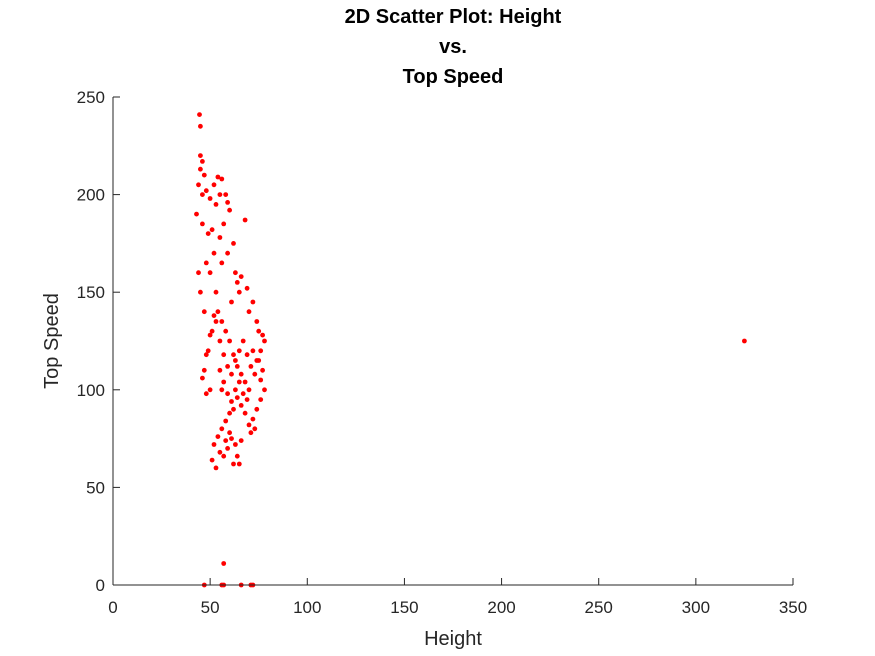 The width and height of the screenshot is (875, 656). I want to click on x-tick-label: 250, so click(599, 607).